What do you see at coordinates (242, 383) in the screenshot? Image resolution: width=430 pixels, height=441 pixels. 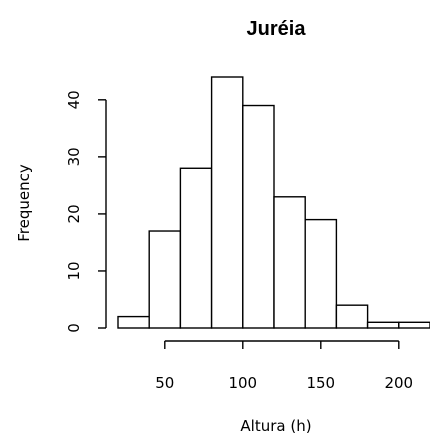 I see `x-tick-label-100: 100` at bounding box center [242, 383].